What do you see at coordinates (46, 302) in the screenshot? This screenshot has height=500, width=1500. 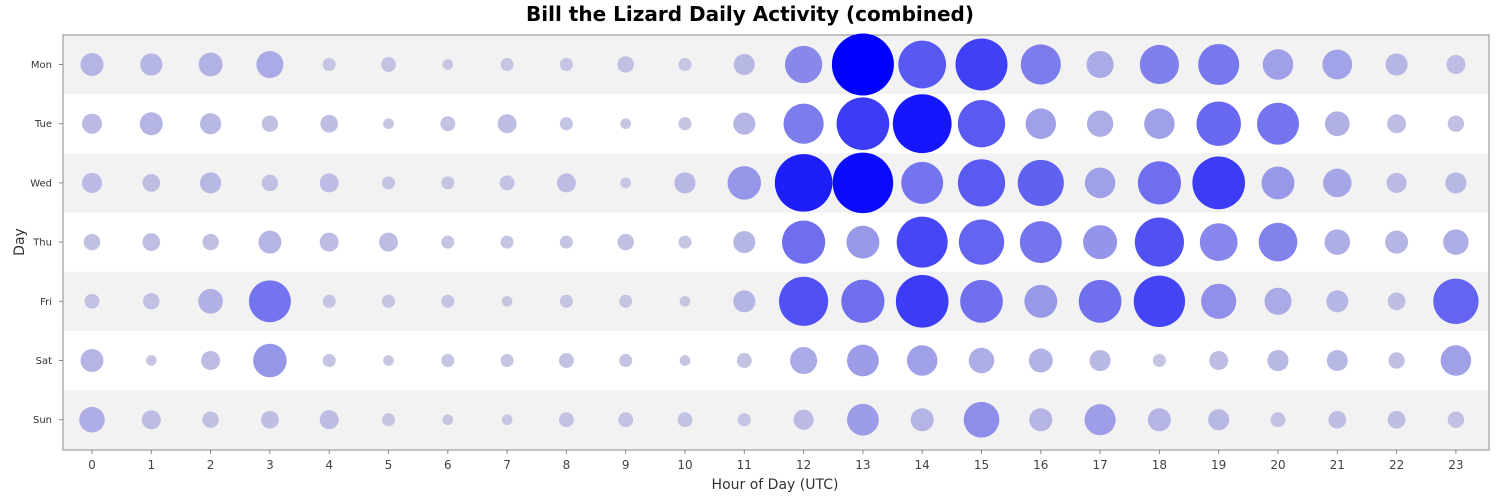 I see `y-tick-label: Fri` at bounding box center [46, 302].